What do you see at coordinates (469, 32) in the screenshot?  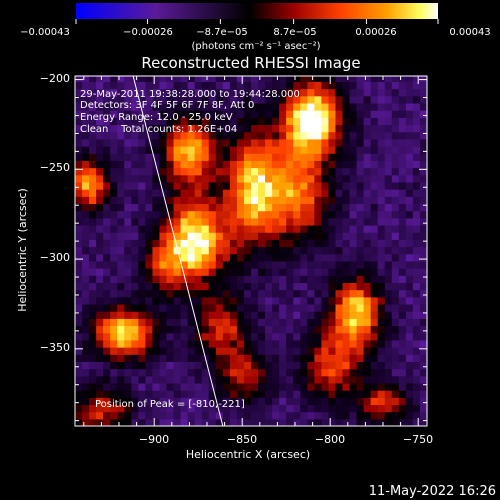 I see `colorbar-tick-label: 0.00043` at bounding box center [469, 32].